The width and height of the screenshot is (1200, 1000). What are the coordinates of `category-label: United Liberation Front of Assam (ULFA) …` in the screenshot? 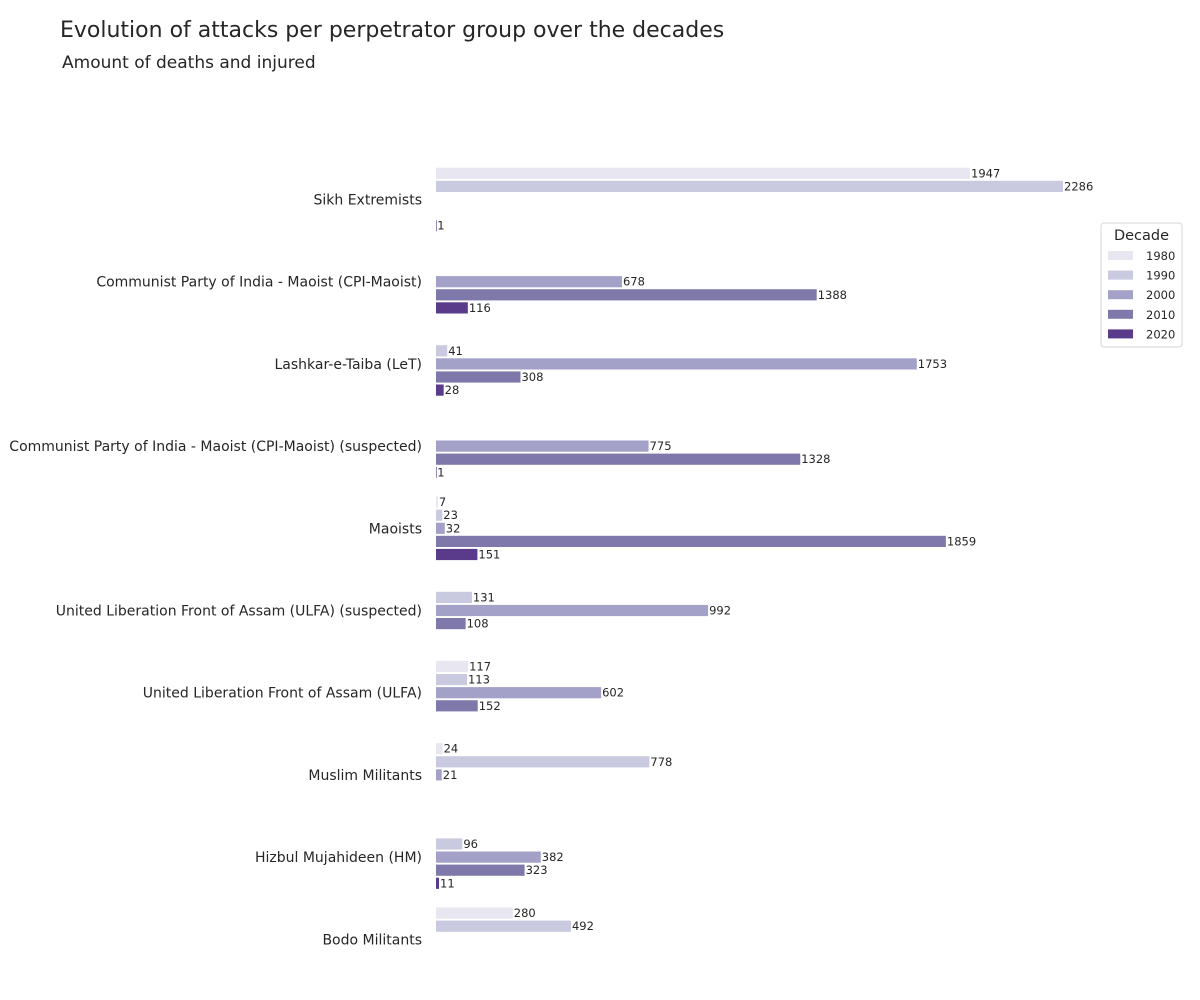 It's located at (239, 612).